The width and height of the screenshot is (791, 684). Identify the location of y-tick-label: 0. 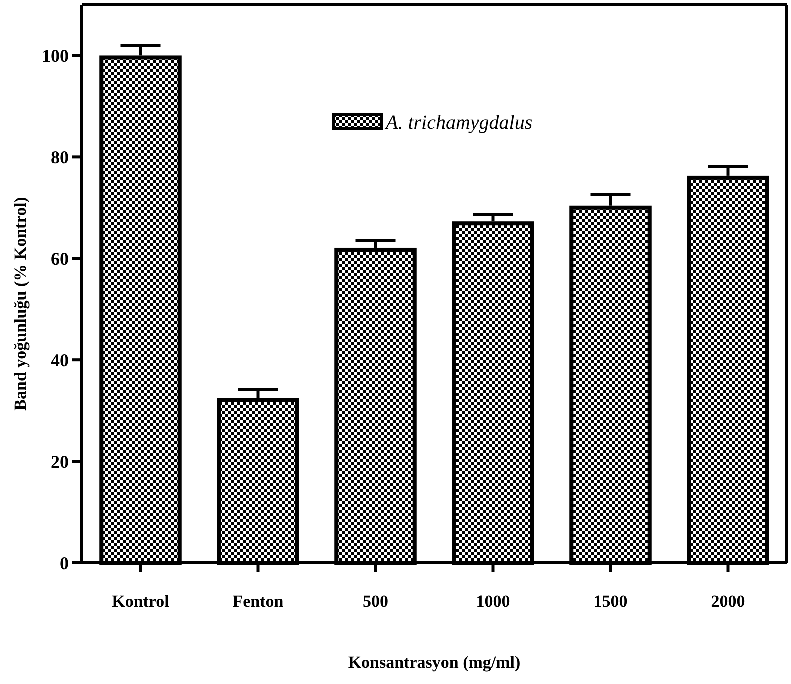
(64, 563).